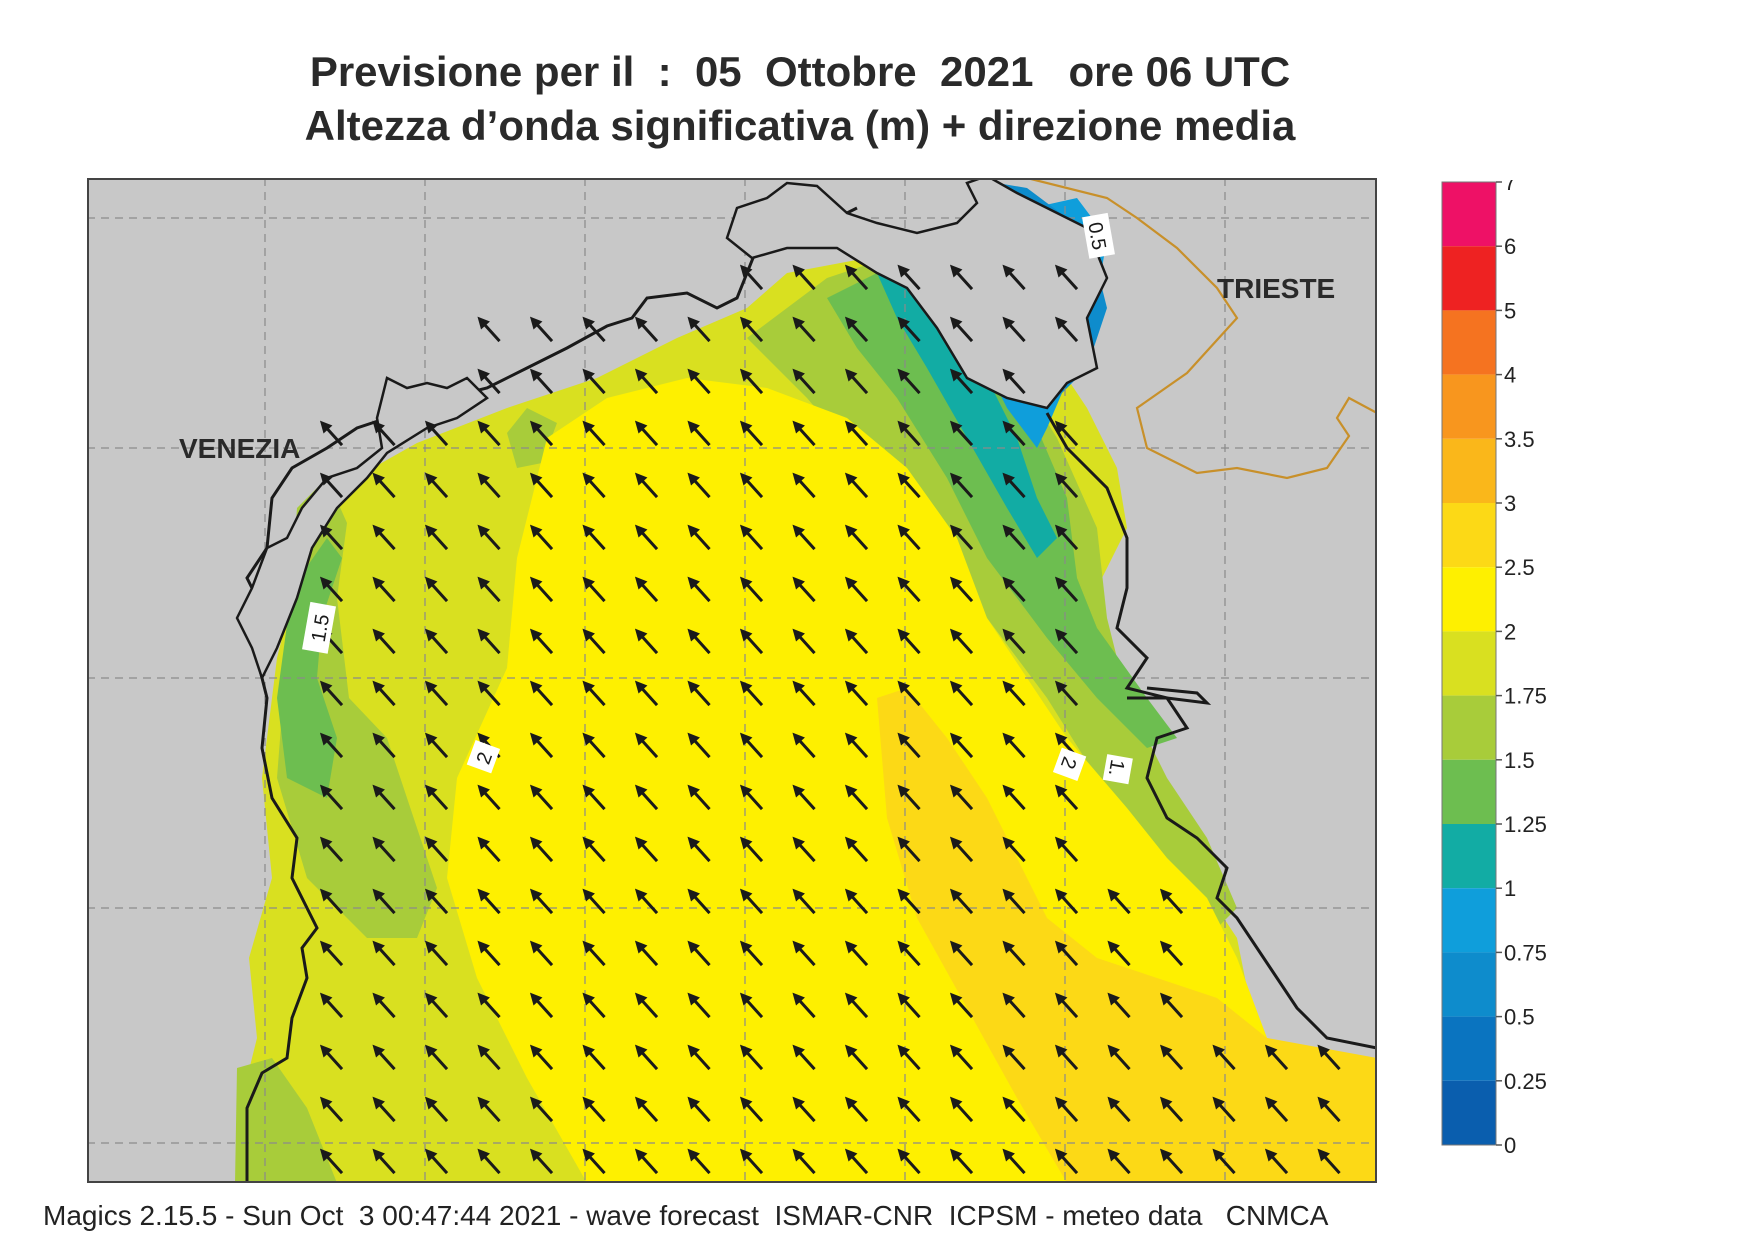  What do you see at coordinates (1096, 236) in the screenshot?
I see `svg-text: 0.5` at bounding box center [1096, 236].